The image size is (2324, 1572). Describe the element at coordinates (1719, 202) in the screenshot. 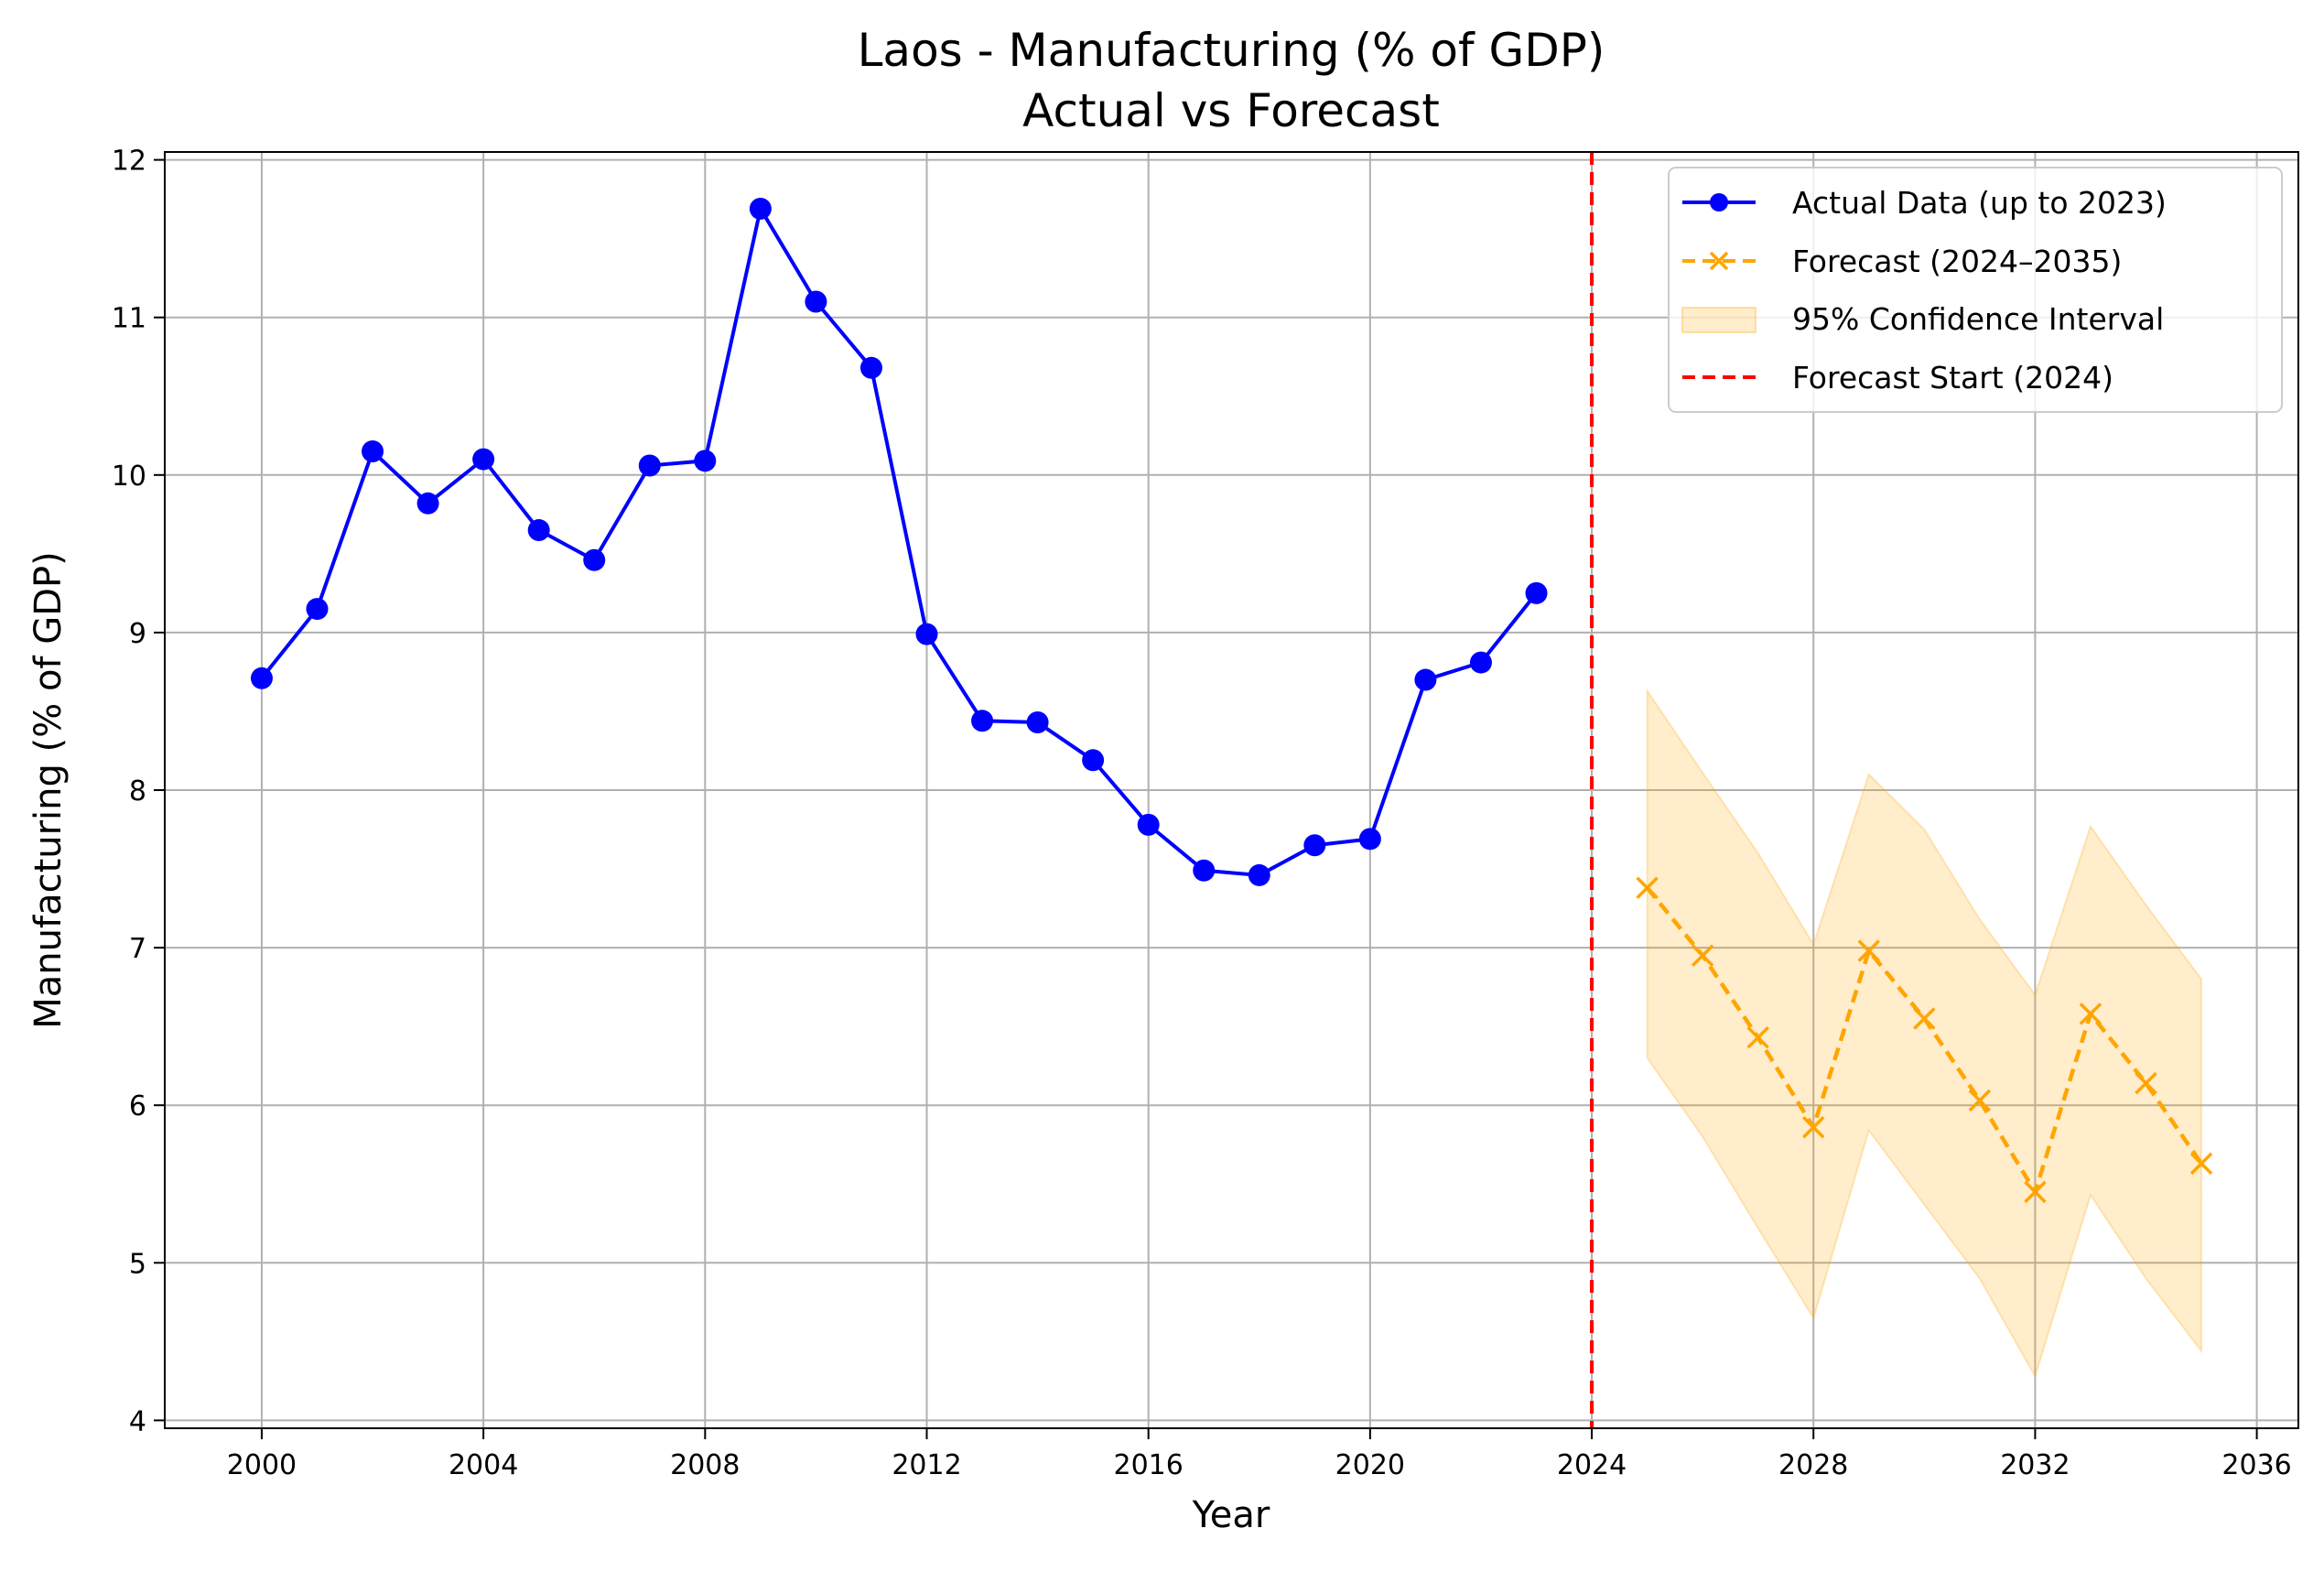

I see `legend-actual-marker` at that location.